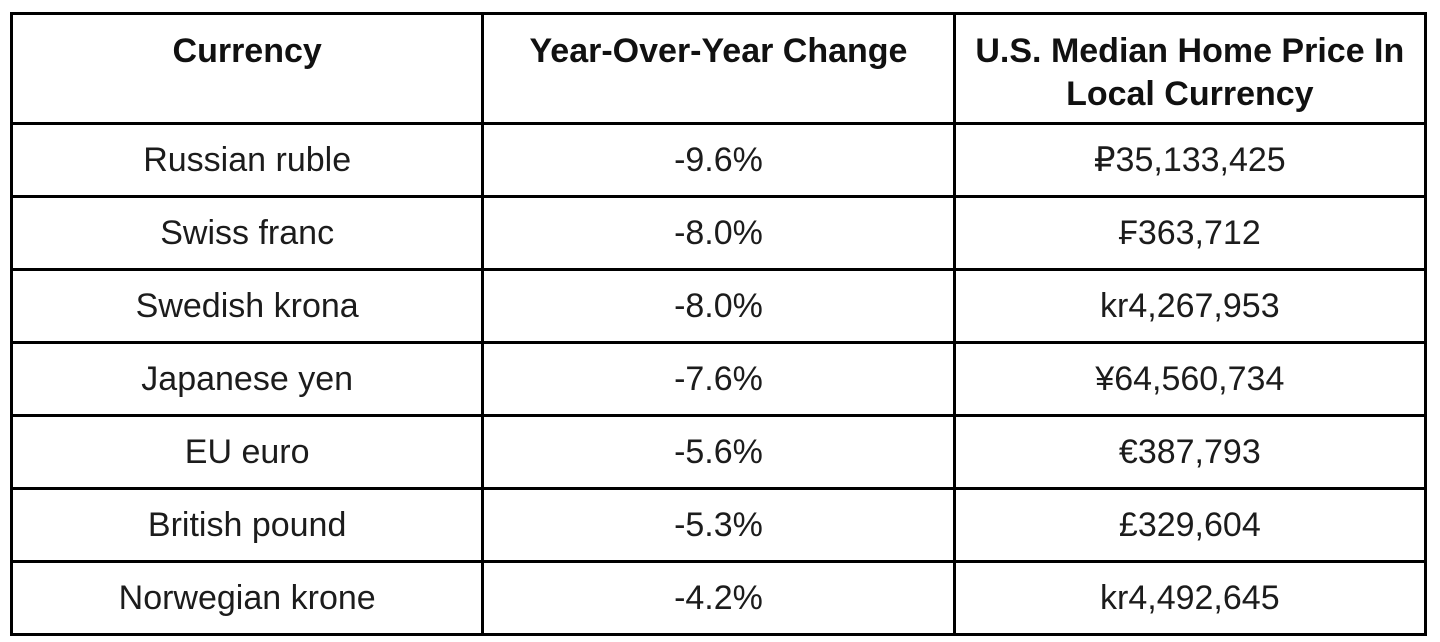 This screenshot has width=1440, height=642. What do you see at coordinates (247, 306) in the screenshot?
I see `currency-cell: Swedish krona` at bounding box center [247, 306].